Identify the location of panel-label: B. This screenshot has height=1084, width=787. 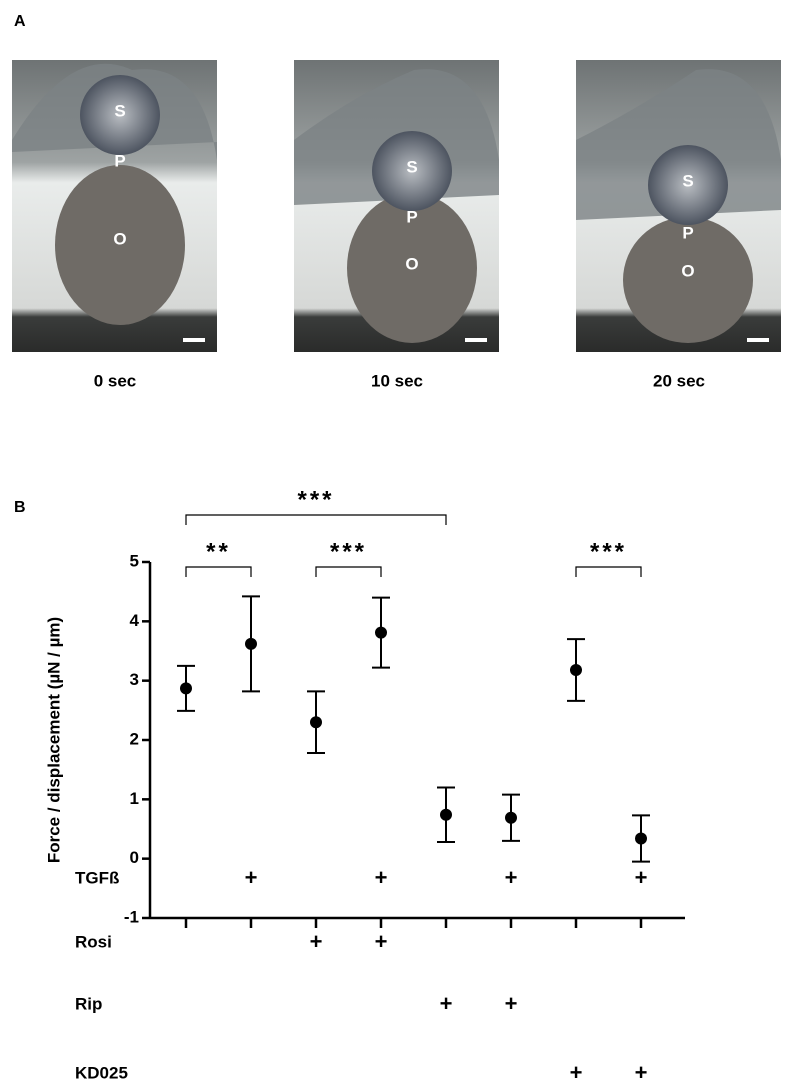
(20, 507).